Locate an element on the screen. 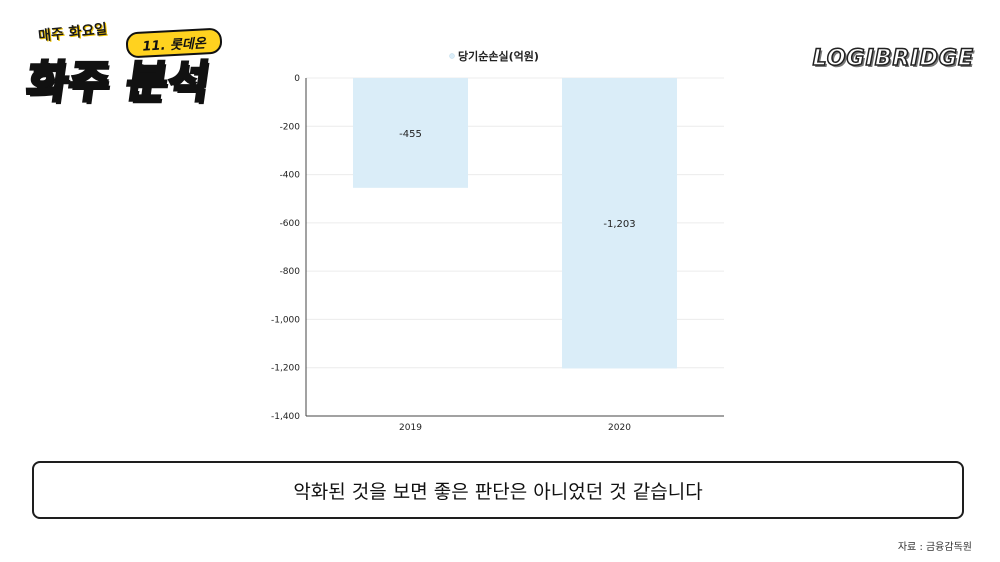  legend: 당기순손실(억원) is located at coordinates (494, 56).